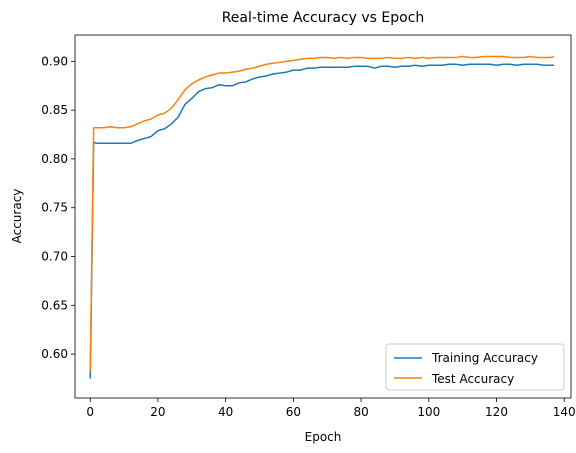 The width and height of the screenshot is (576, 453). I want to click on y-tick-label: 0.75, so click(54, 208).